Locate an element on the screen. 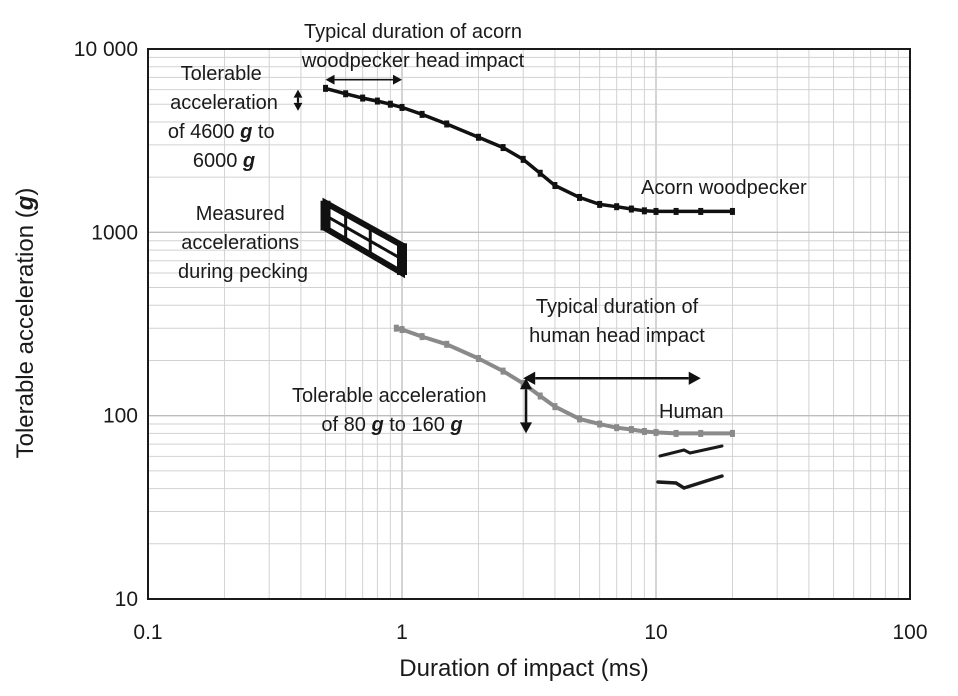  measured-band-spine is located at coordinates (363, 237).